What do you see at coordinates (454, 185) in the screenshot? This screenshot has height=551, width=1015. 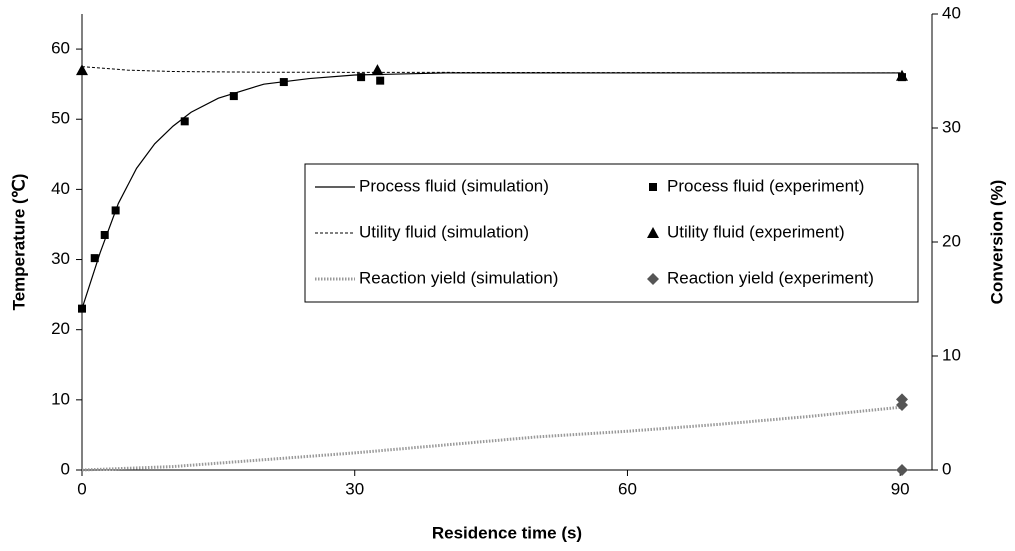 I see `legend-label: Process fluid (simulation)` at bounding box center [454, 185].